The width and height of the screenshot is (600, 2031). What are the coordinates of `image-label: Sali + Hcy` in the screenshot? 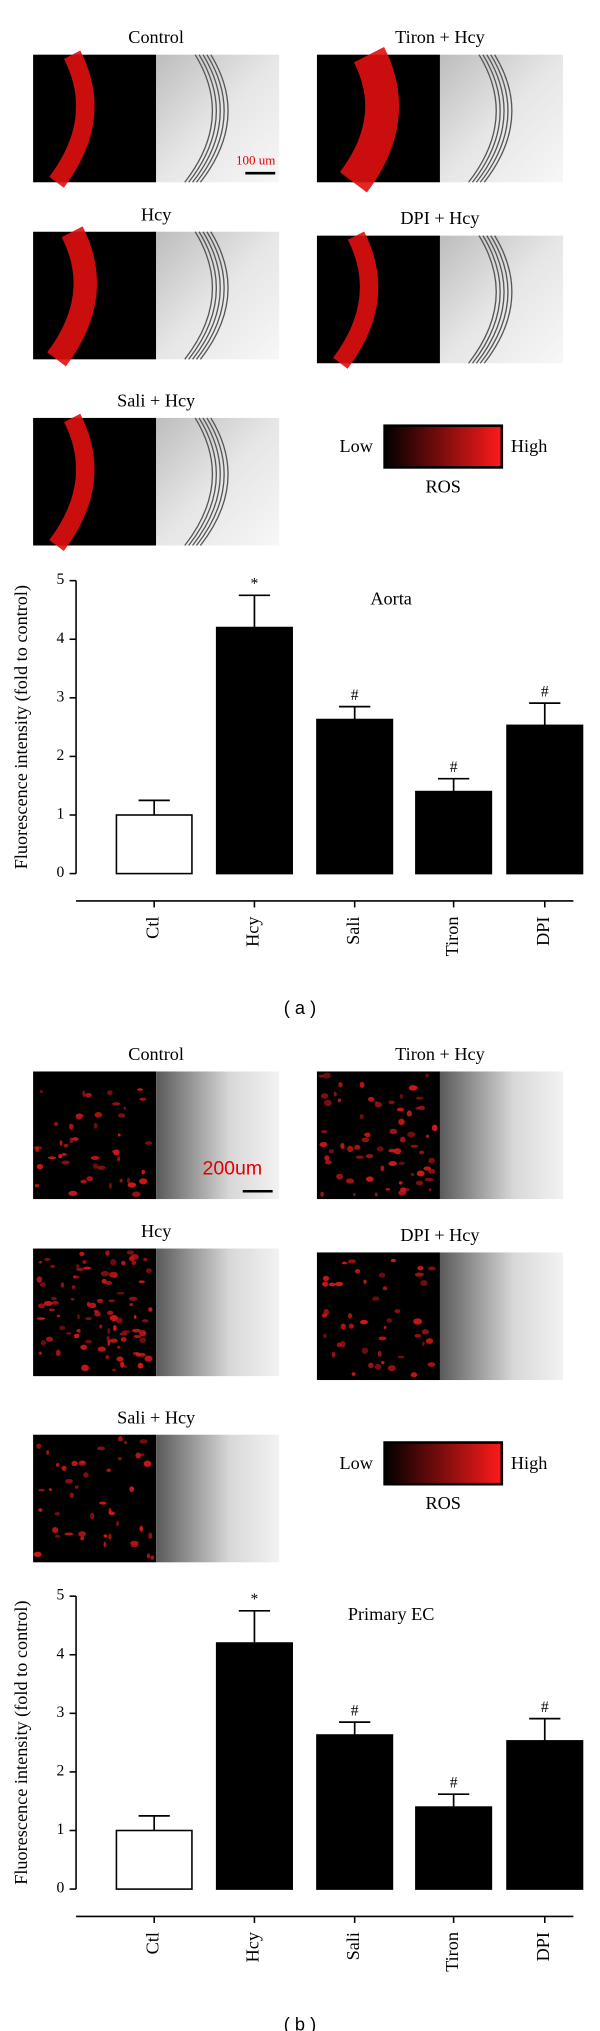 It's located at (156, 1417).